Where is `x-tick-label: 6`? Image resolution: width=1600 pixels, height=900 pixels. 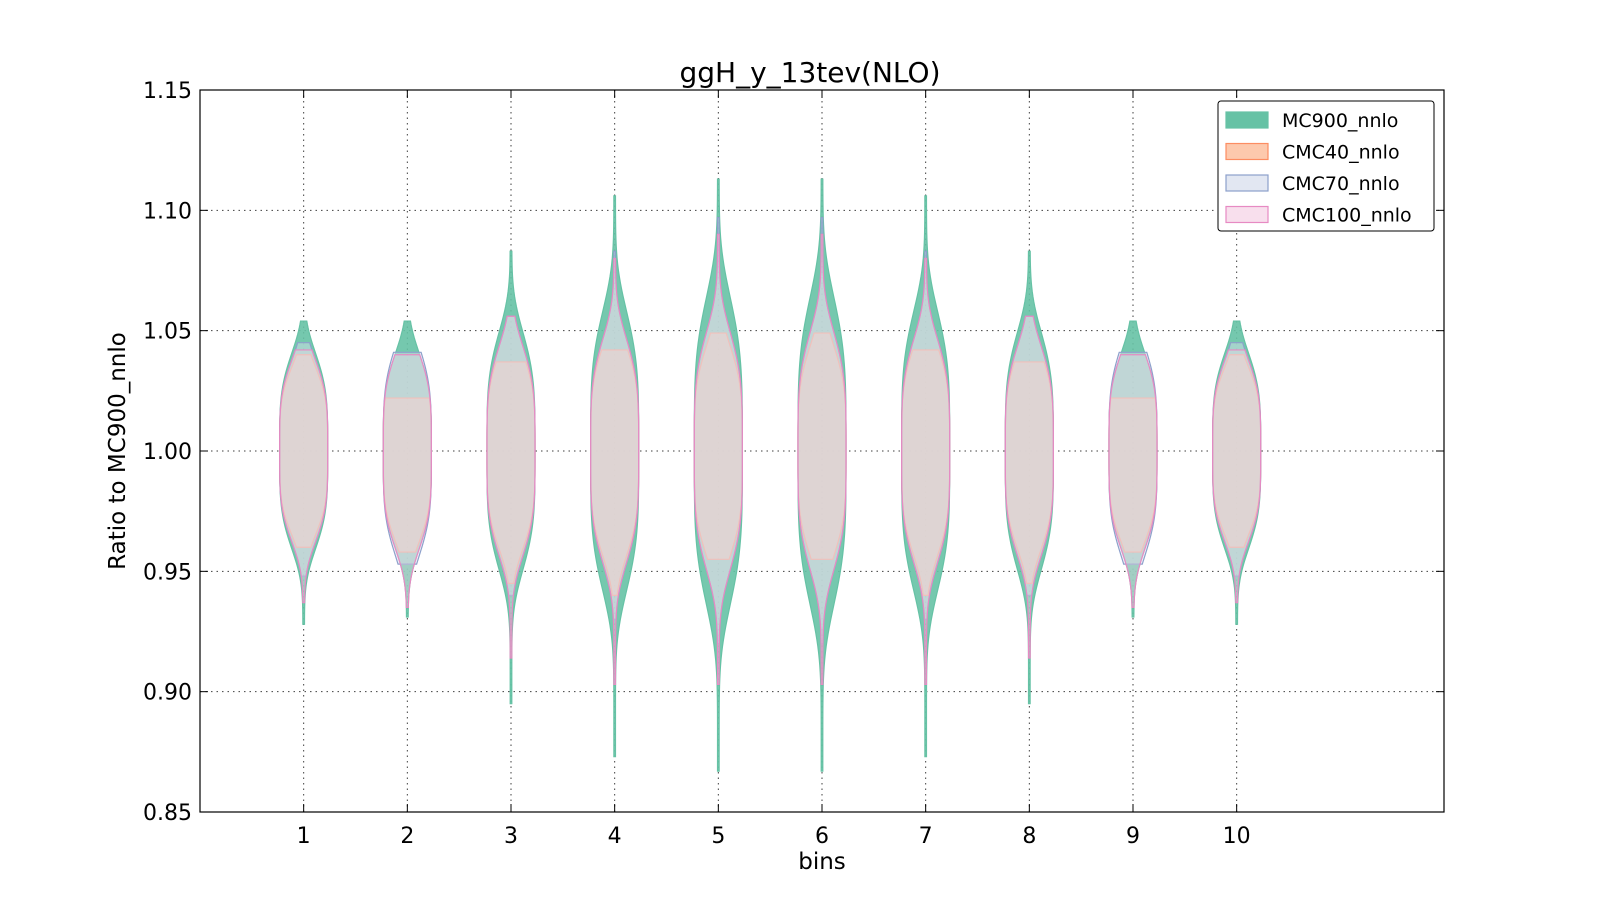 x-tick-label: 6 is located at coordinates (822, 836).